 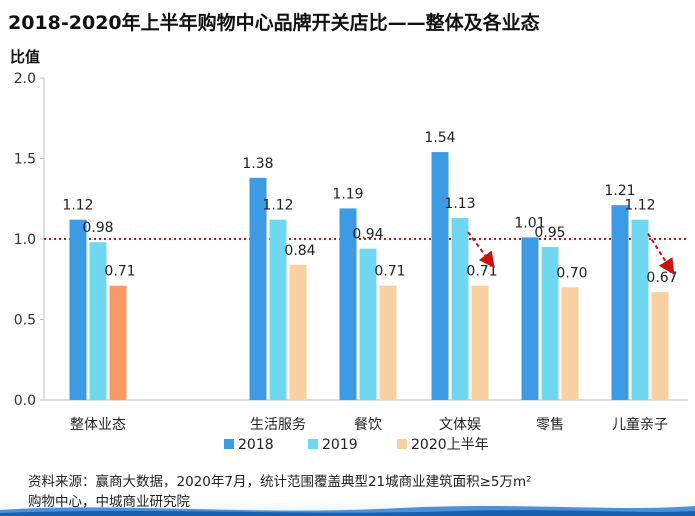 What do you see at coordinates (550, 425) in the screenshot?
I see `x-category-label: 零售` at bounding box center [550, 425].